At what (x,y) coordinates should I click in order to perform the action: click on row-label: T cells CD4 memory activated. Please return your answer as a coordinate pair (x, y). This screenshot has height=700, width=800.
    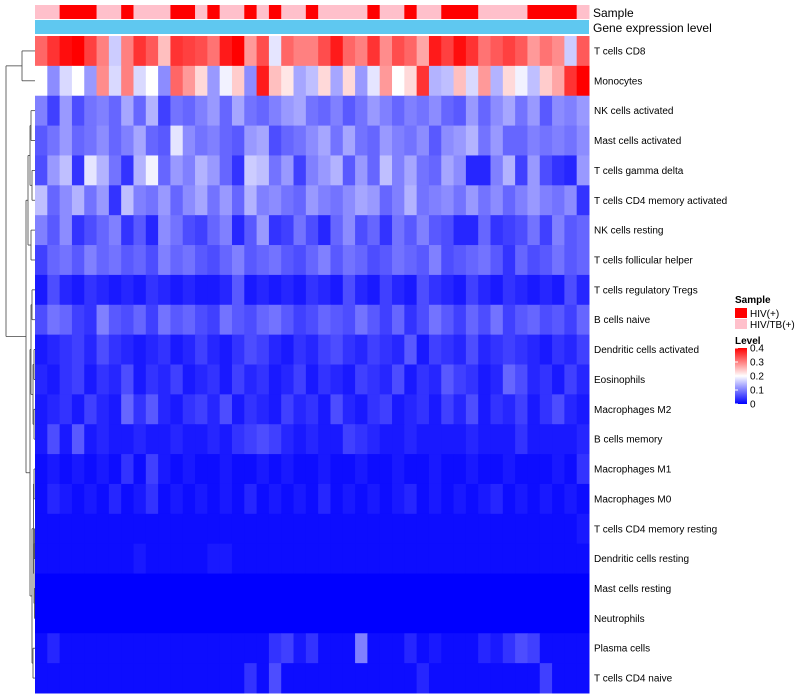
    Looking at the image, I should click on (660, 201).